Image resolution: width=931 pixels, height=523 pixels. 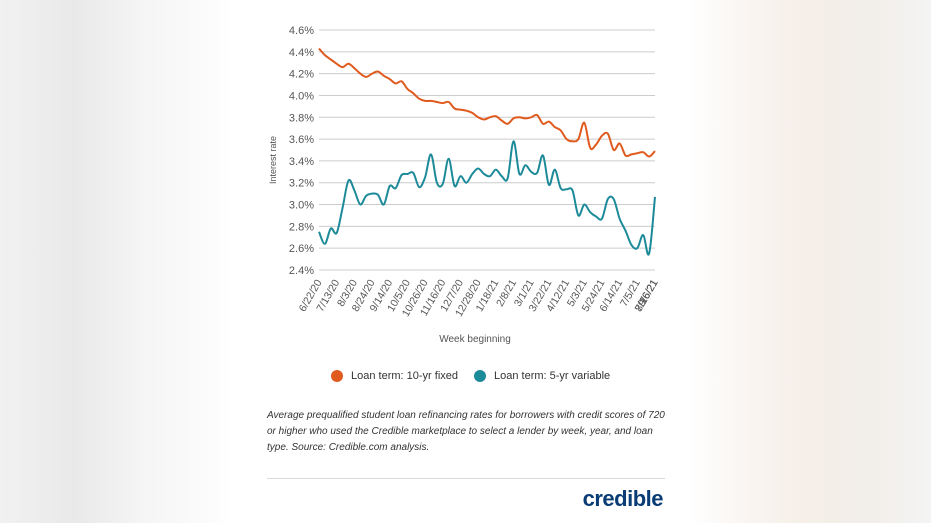 I want to click on y-tick-label: 4.2%, so click(x=301, y=75).